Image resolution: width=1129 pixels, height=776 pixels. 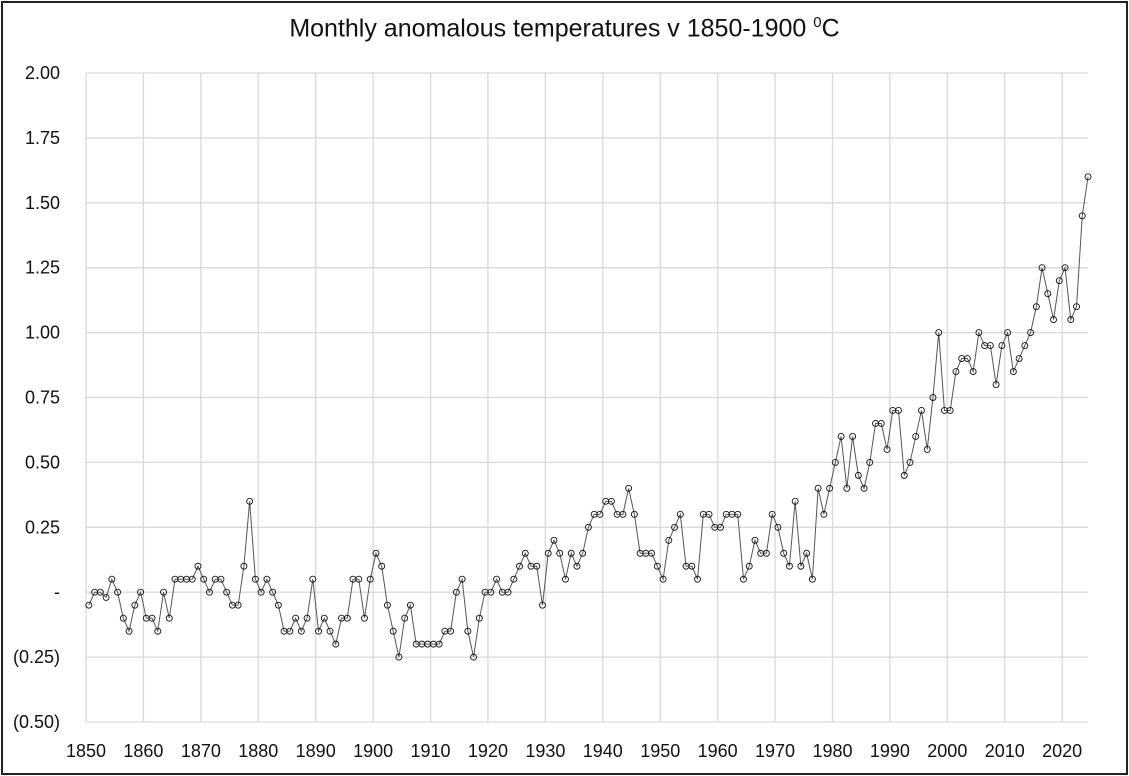 What do you see at coordinates (545, 751) in the screenshot?
I see `x-tick-label: 1930` at bounding box center [545, 751].